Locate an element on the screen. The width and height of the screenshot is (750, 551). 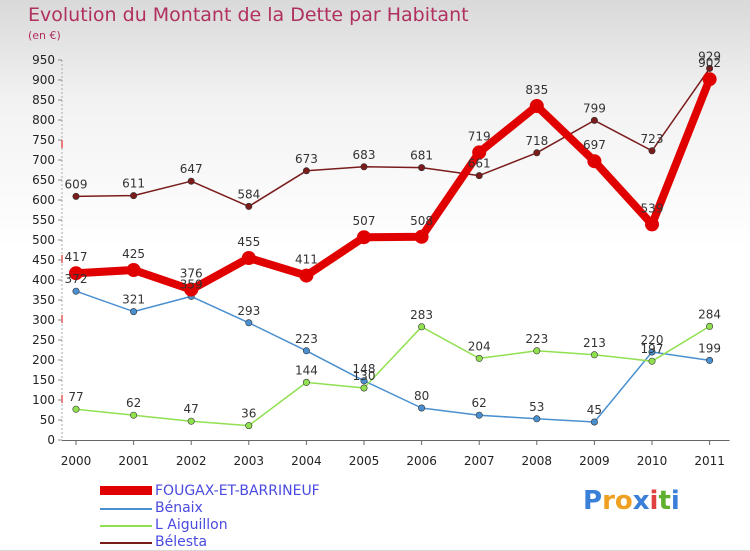
x-tick-label: 2007 is located at coordinates (479, 461).